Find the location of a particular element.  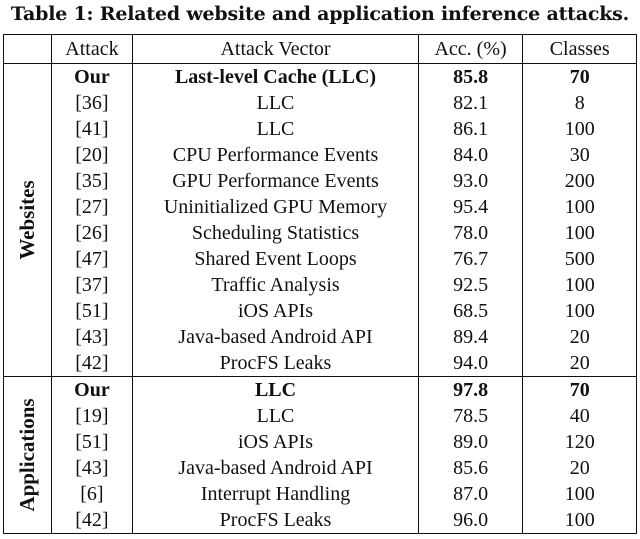

cell-acc: 93.0 is located at coordinates (470, 181).